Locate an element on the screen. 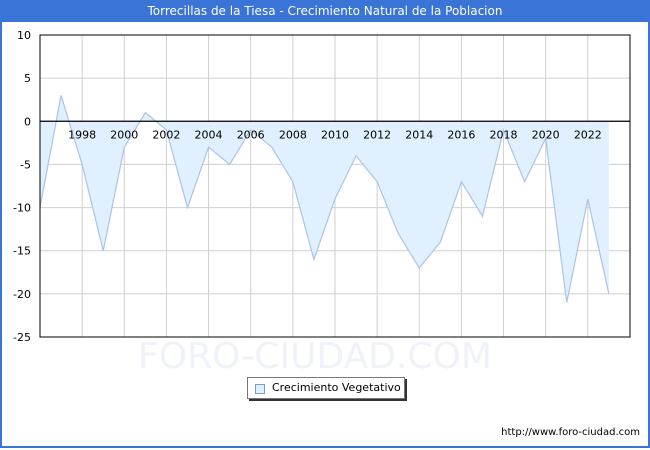 The image size is (650, 450). y-tick-label: 10 is located at coordinates (24, 35).